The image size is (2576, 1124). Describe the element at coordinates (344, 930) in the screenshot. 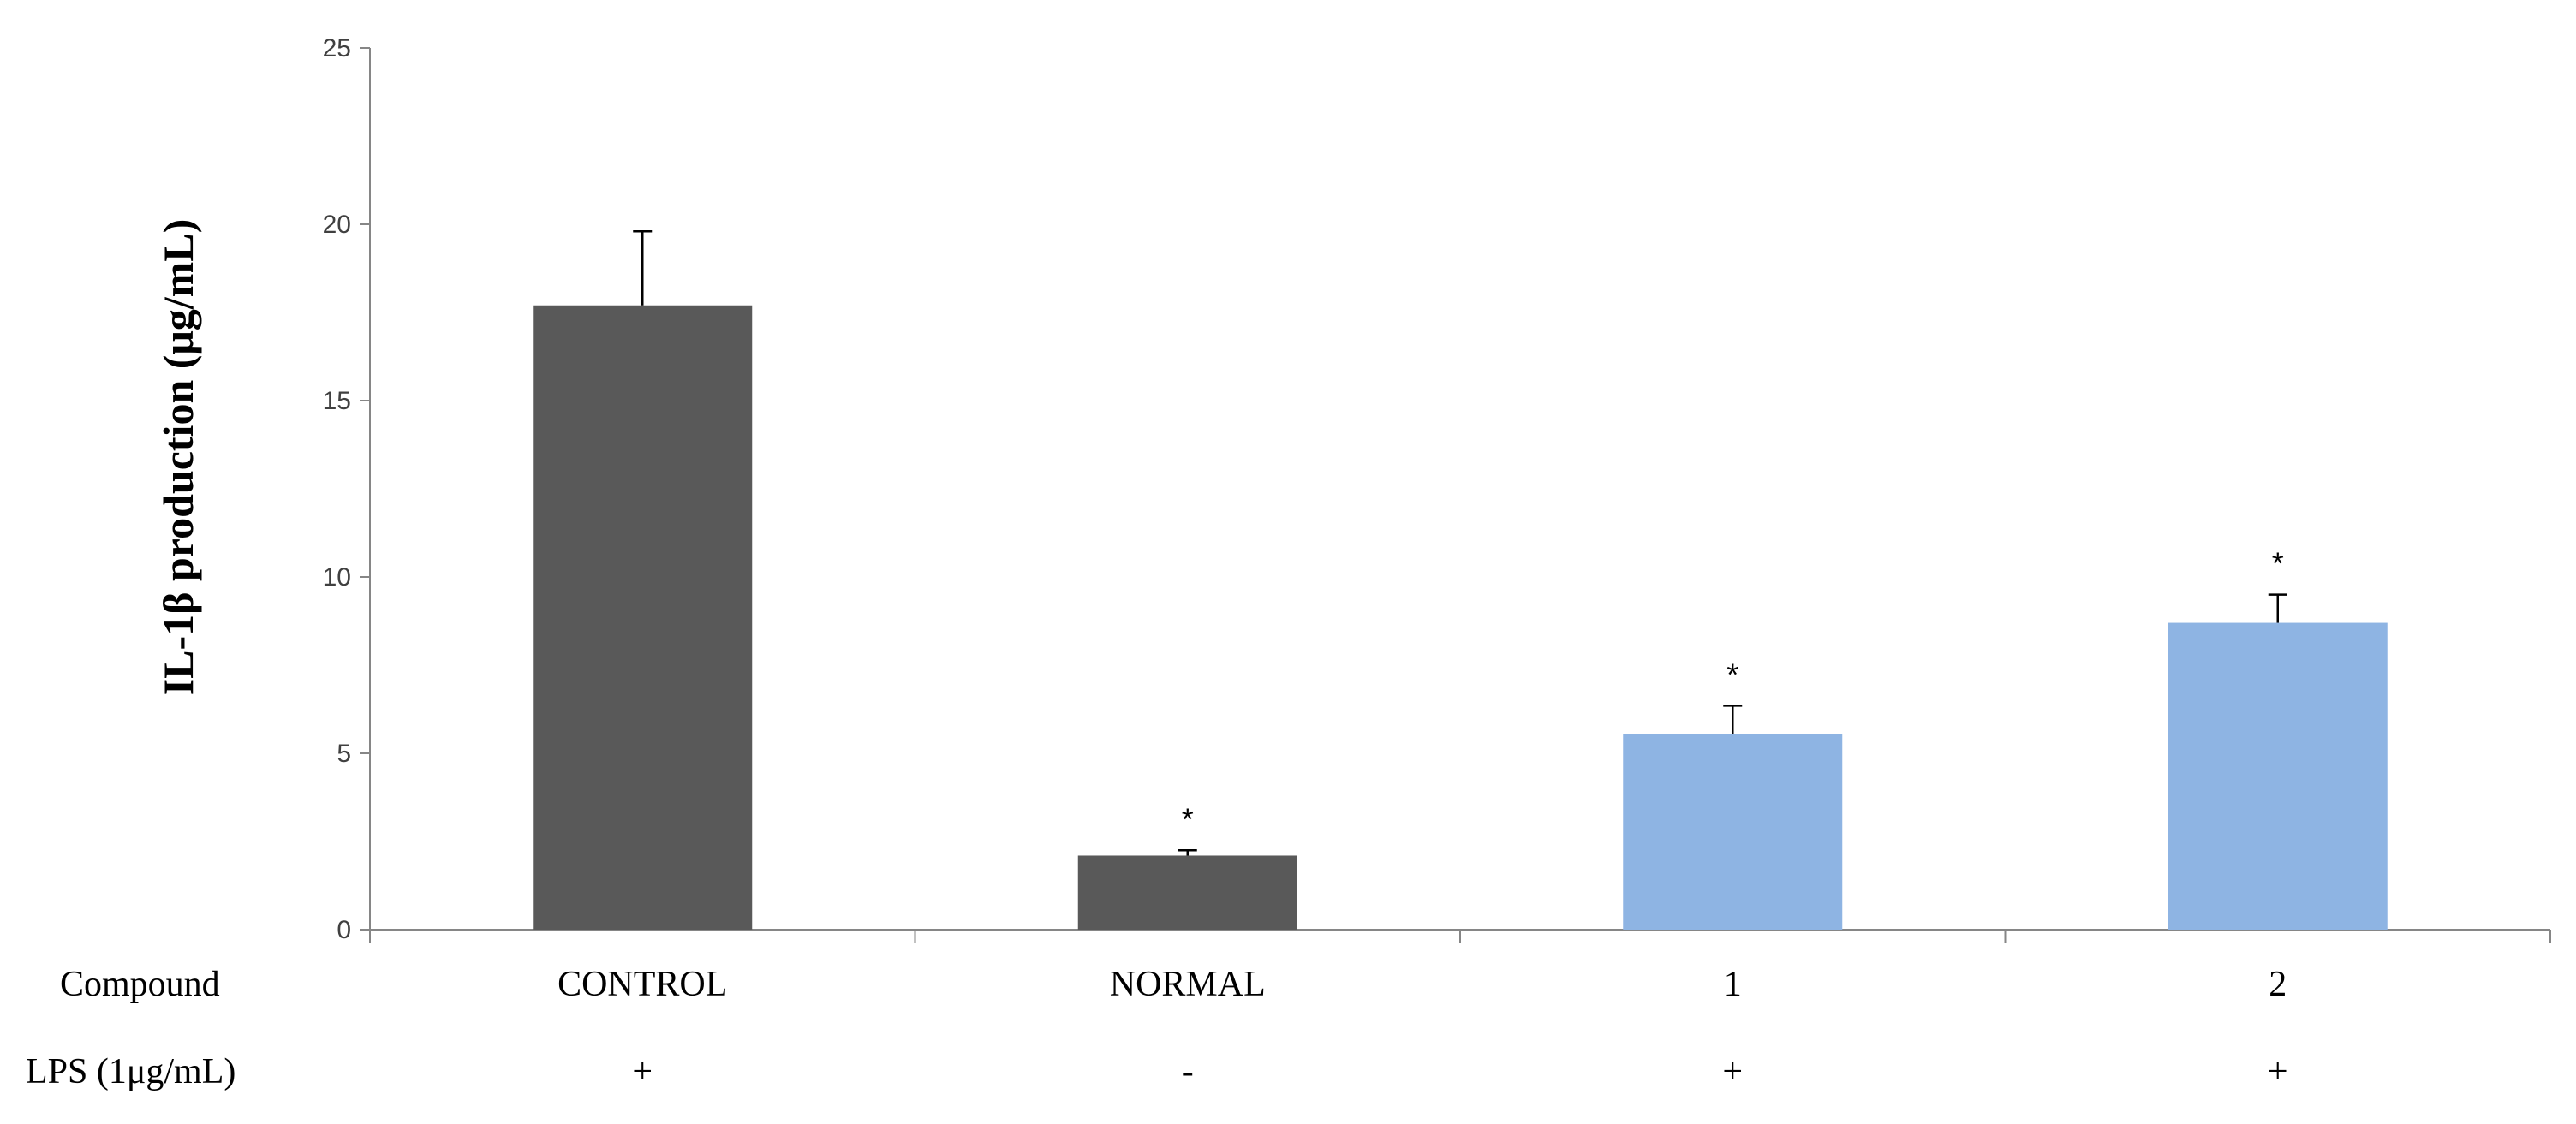

I see `y-tick-label: 0` at that location.